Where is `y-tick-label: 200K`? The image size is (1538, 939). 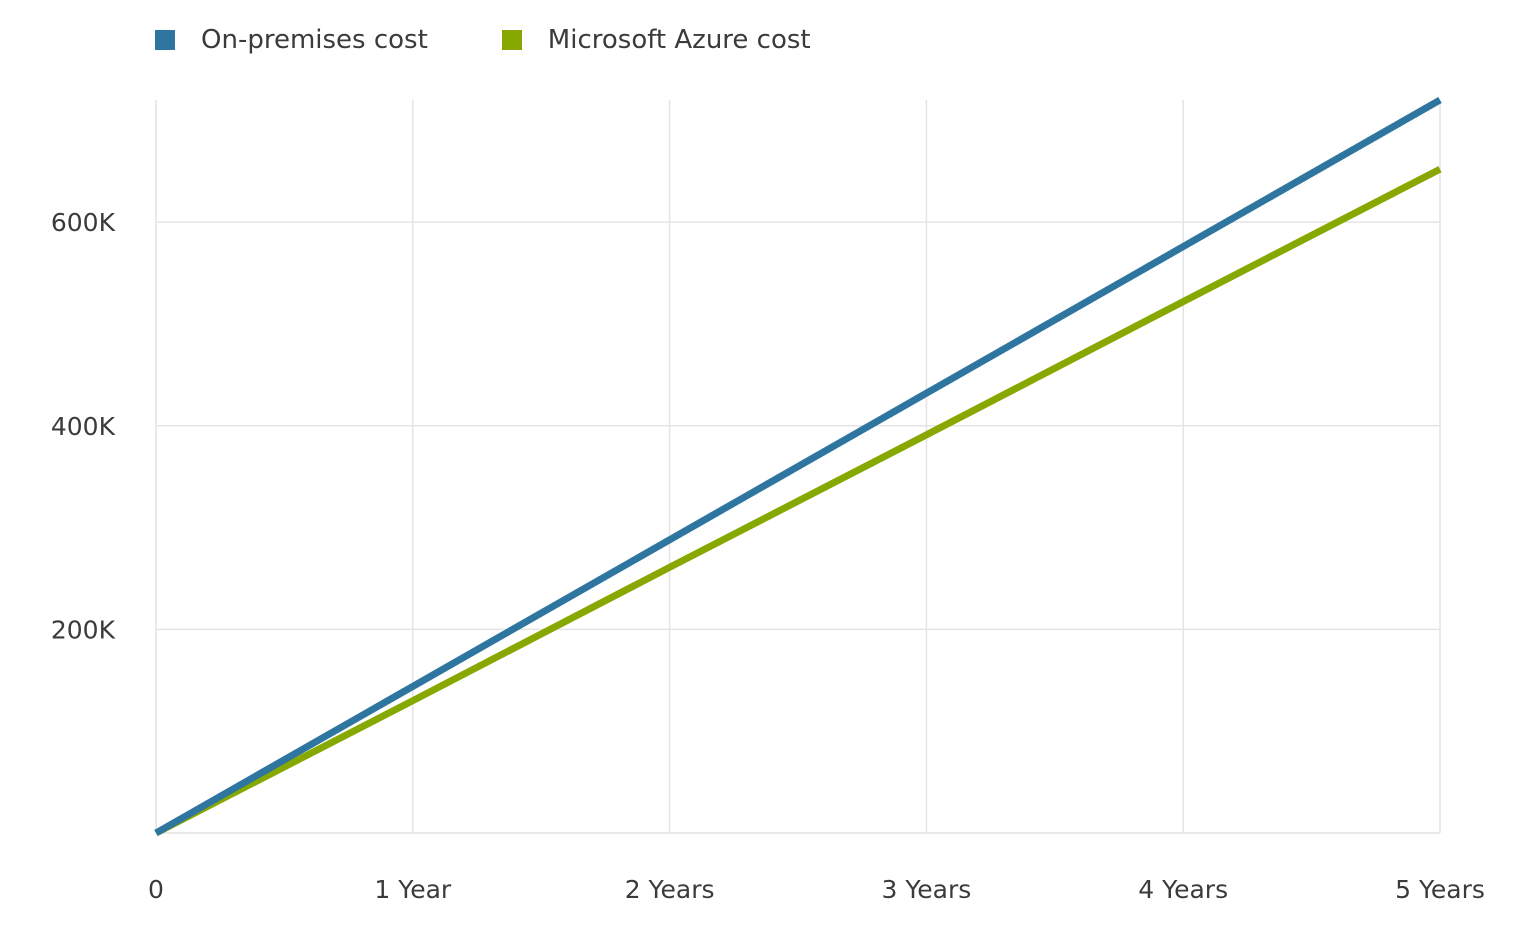
y-tick-label: 200K is located at coordinates (83, 629).